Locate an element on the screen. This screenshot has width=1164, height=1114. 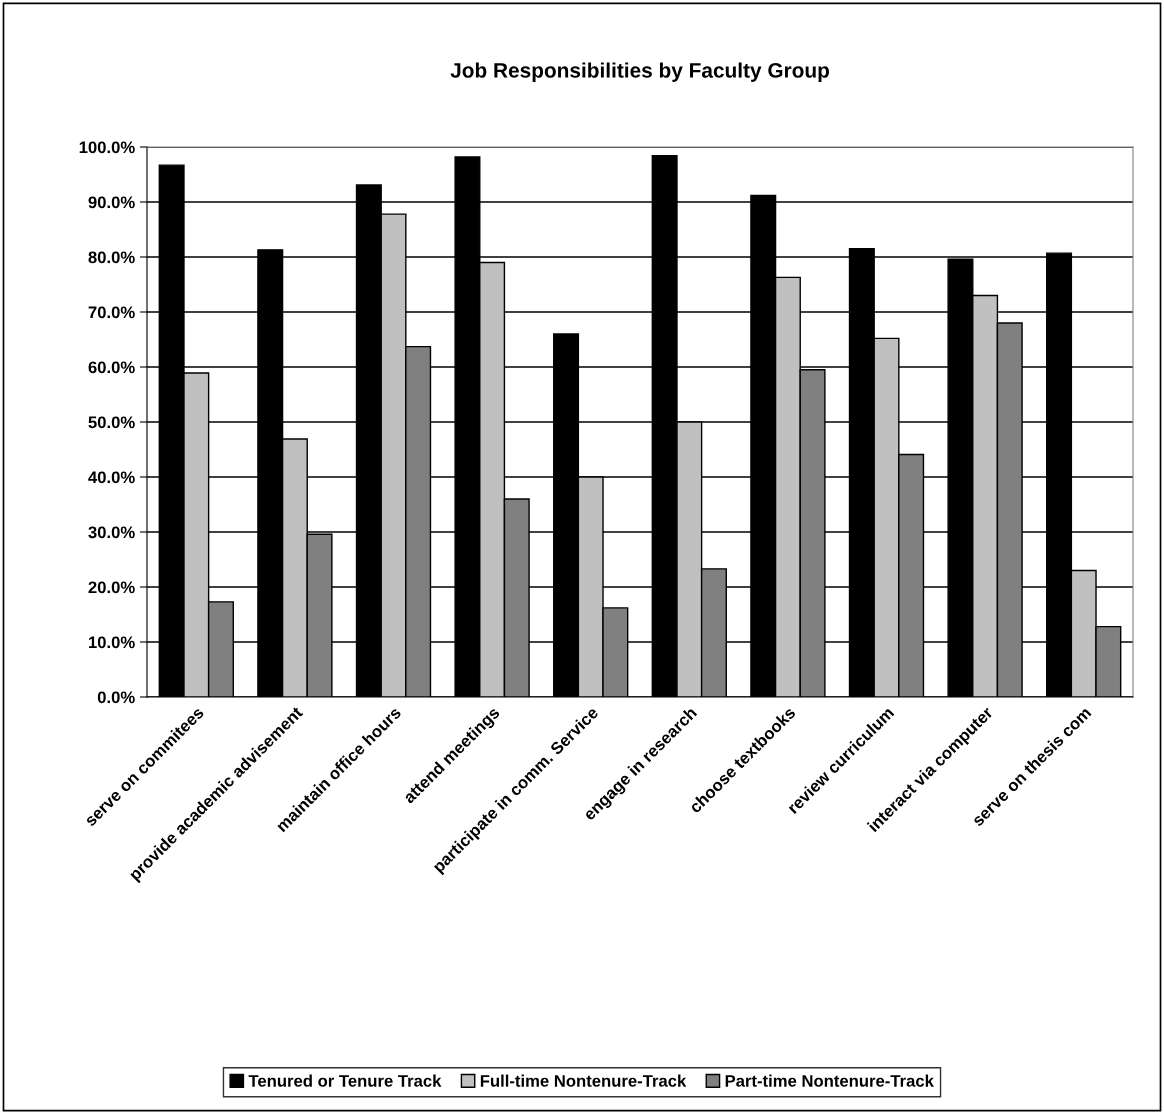
y-tick-label: 80.0% is located at coordinates (111, 257).